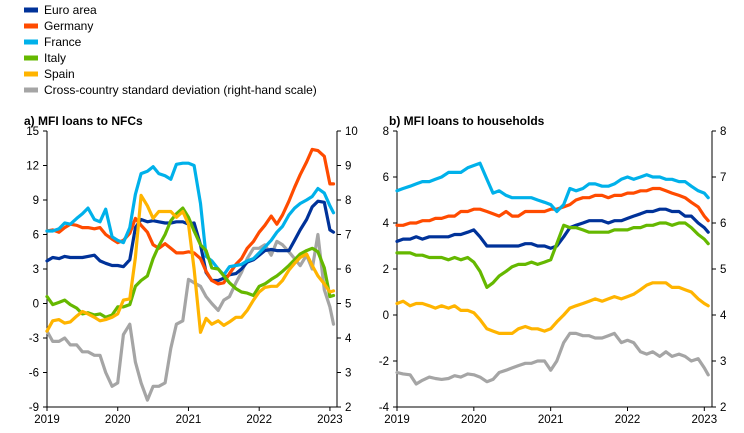 The image size is (744, 433). I want to click on panel-a-y-tick-label: -3, so click(34, 339).